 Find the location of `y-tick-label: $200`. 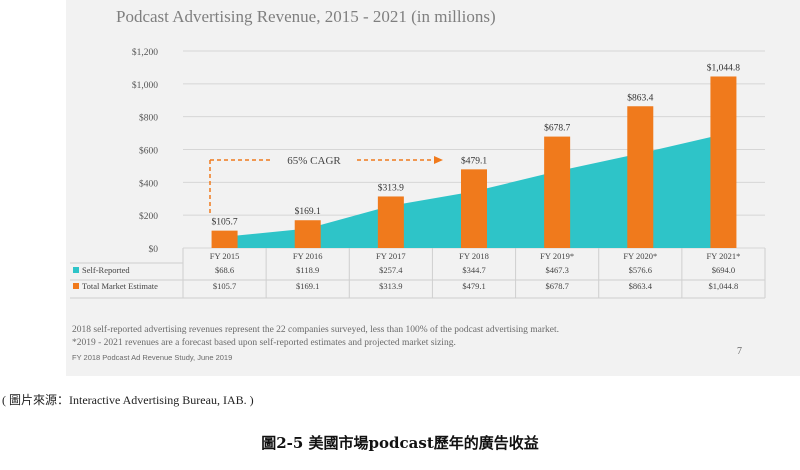

y-tick-label: $200 is located at coordinates (148, 216).